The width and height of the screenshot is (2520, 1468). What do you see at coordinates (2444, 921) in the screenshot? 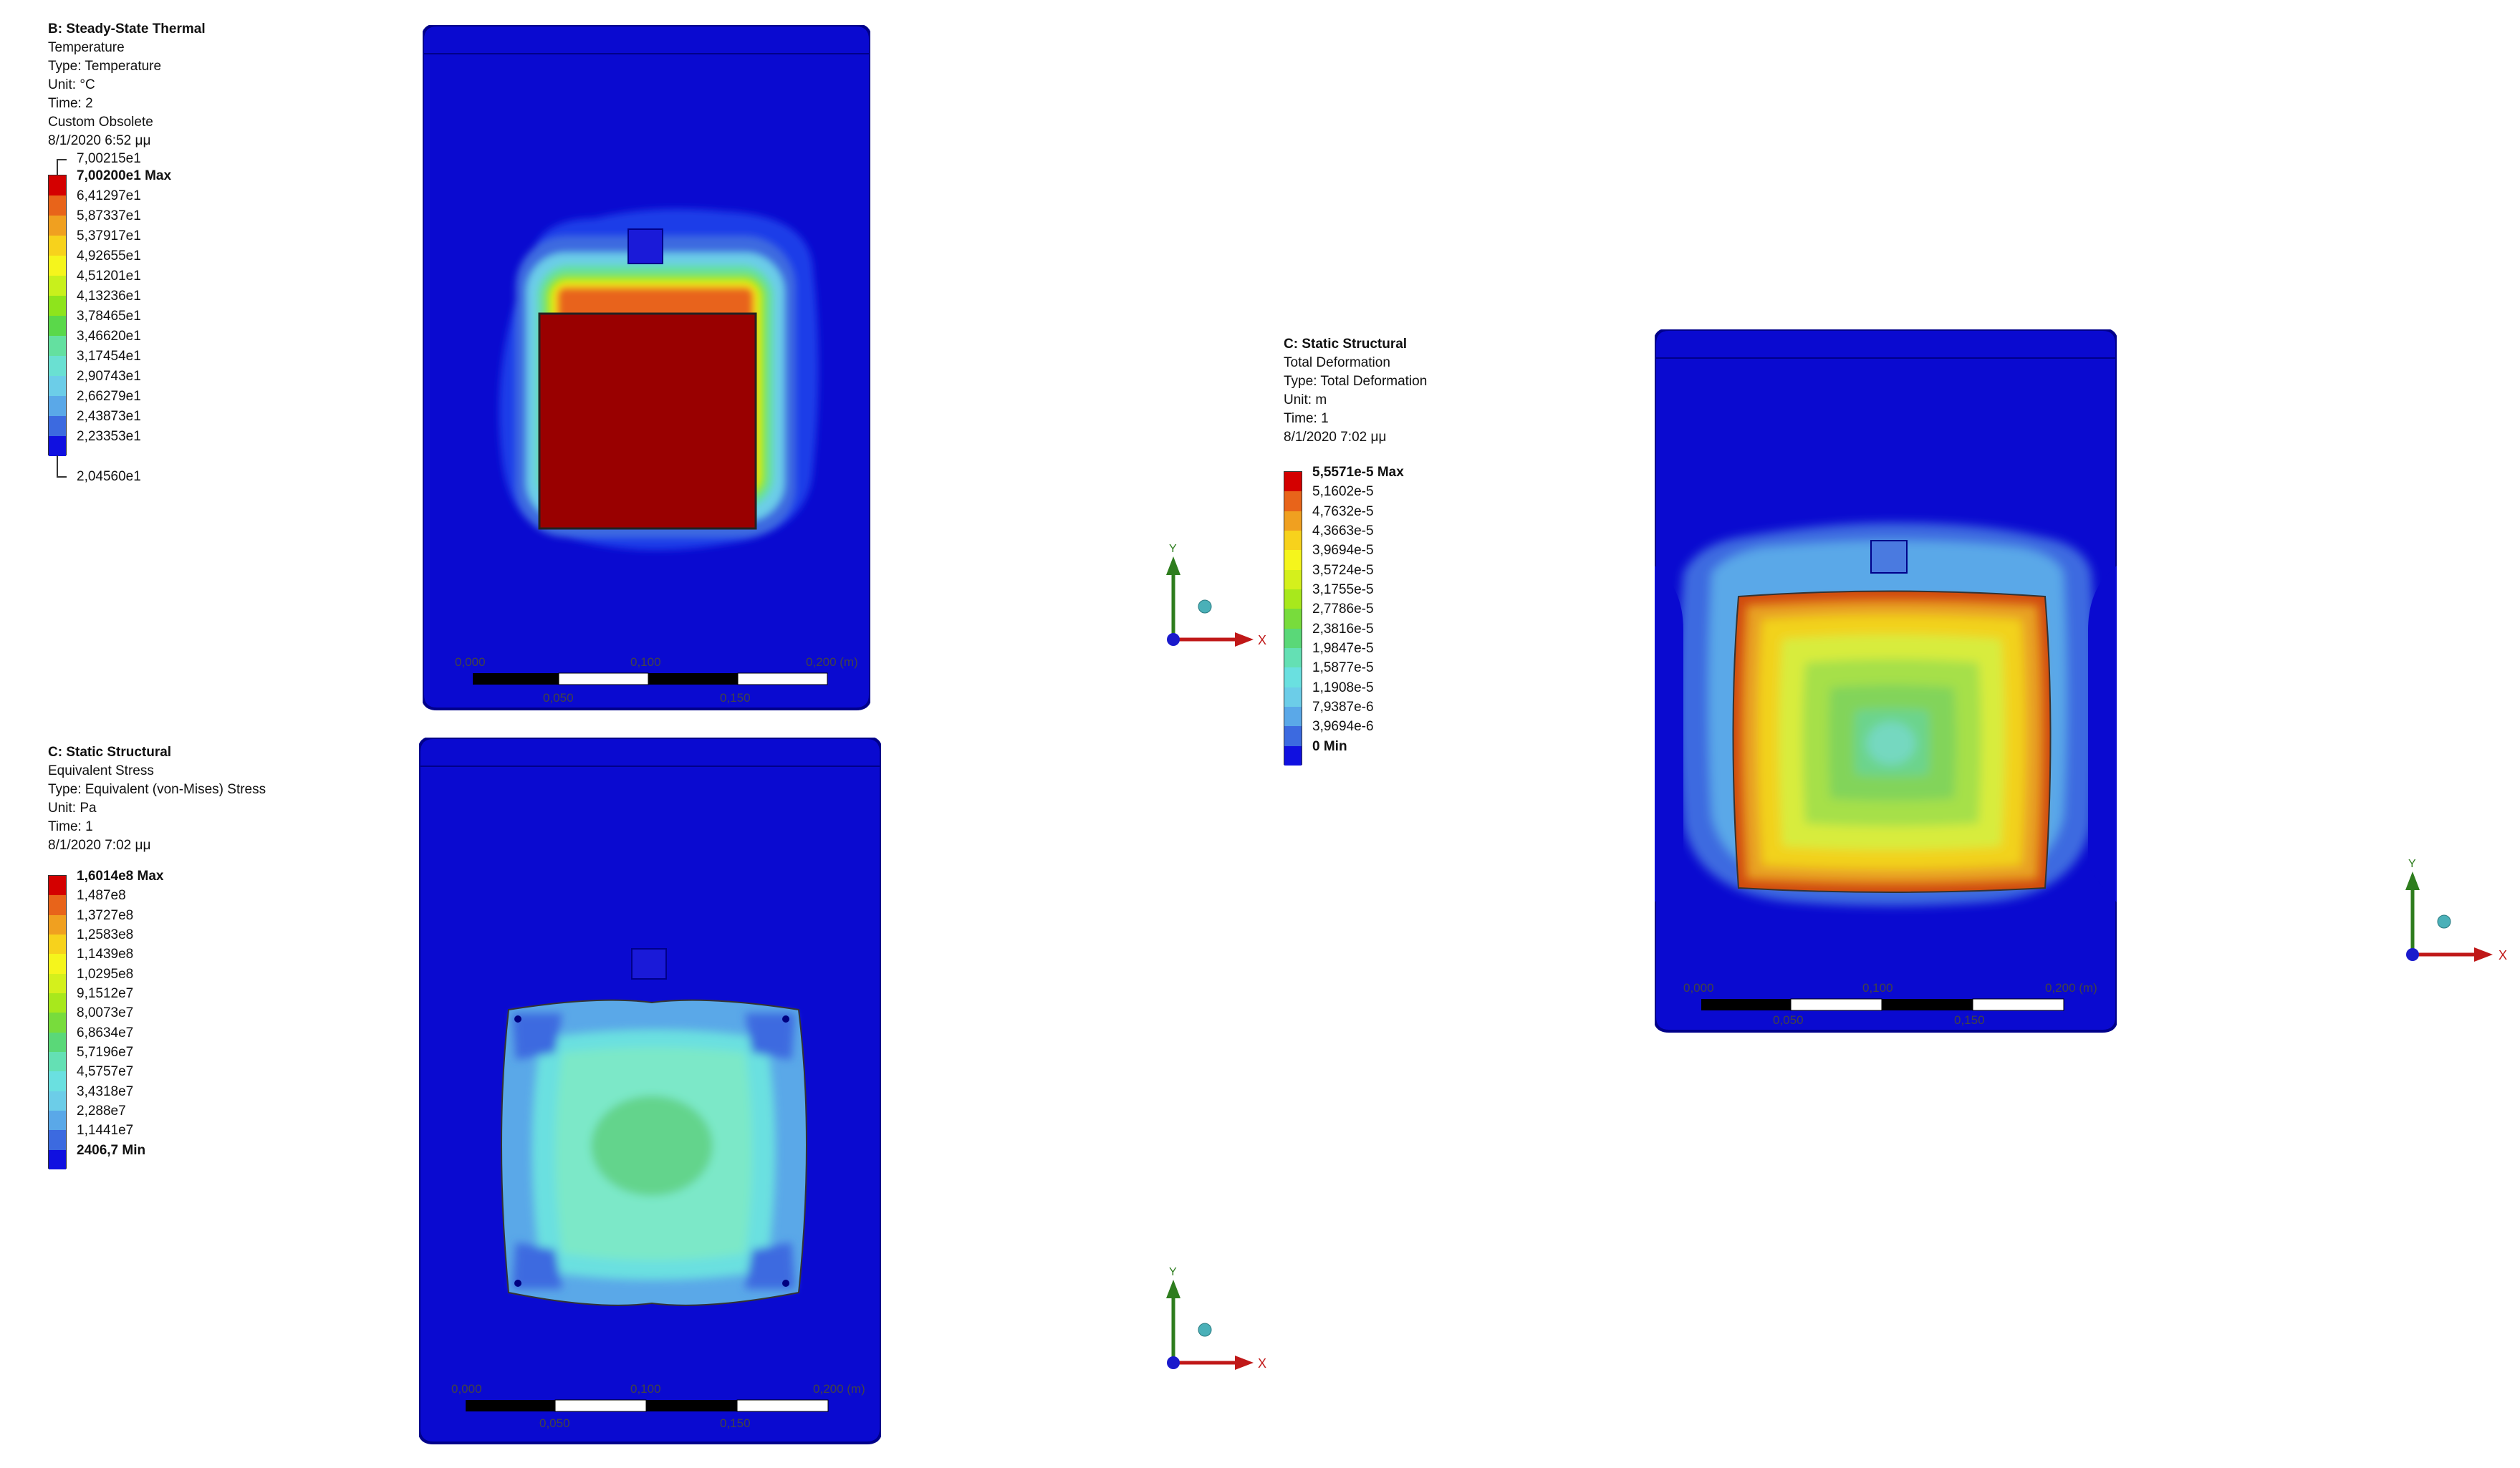
I see `triad-3-z-ball` at bounding box center [2444, 921].